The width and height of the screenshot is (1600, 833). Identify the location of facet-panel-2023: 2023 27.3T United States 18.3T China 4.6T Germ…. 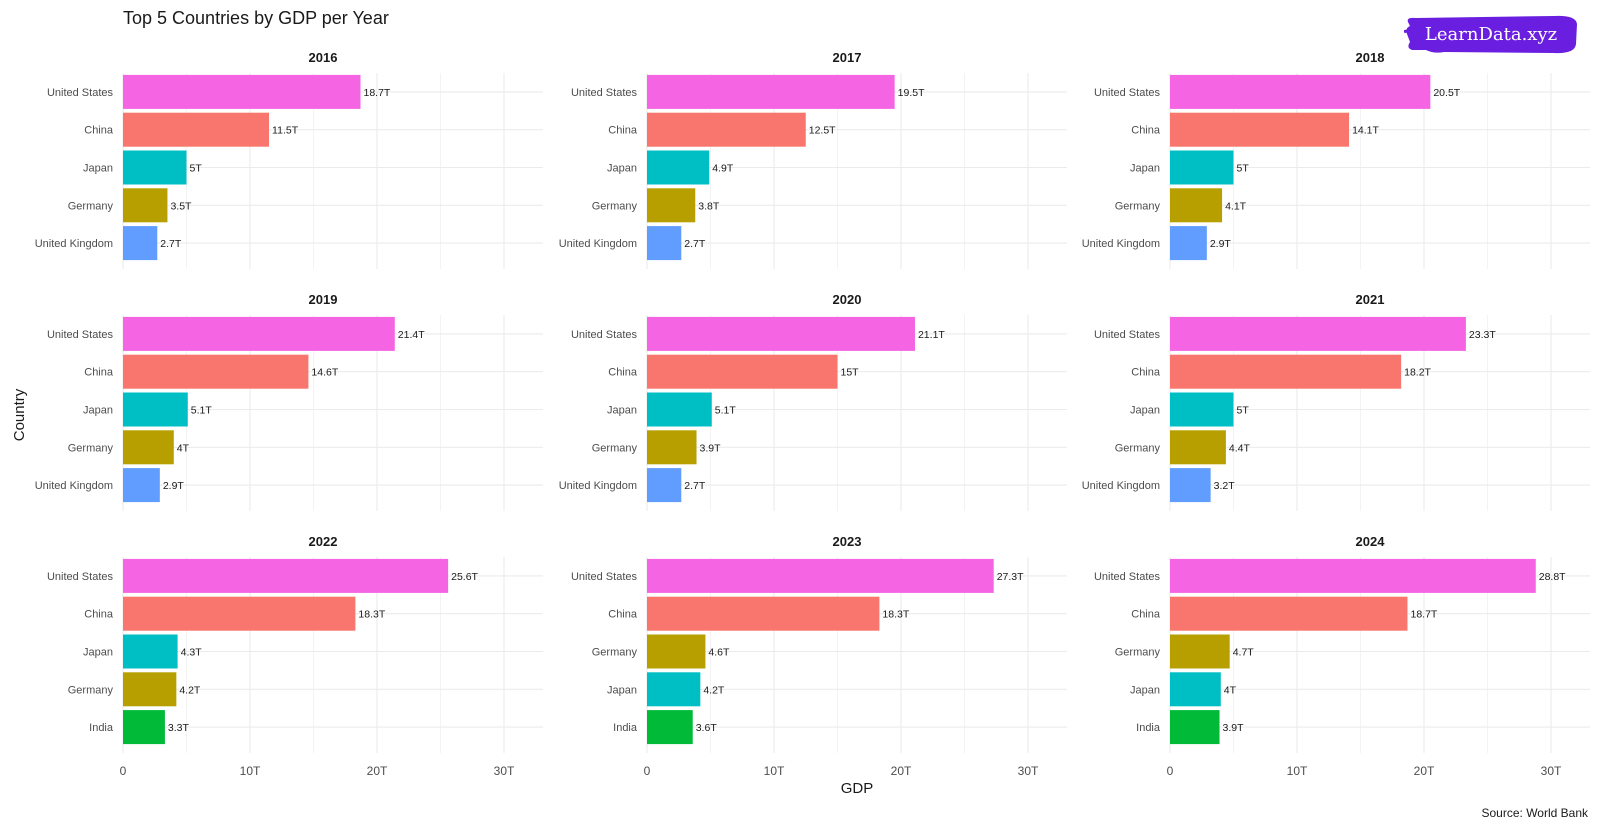
(819, 656).